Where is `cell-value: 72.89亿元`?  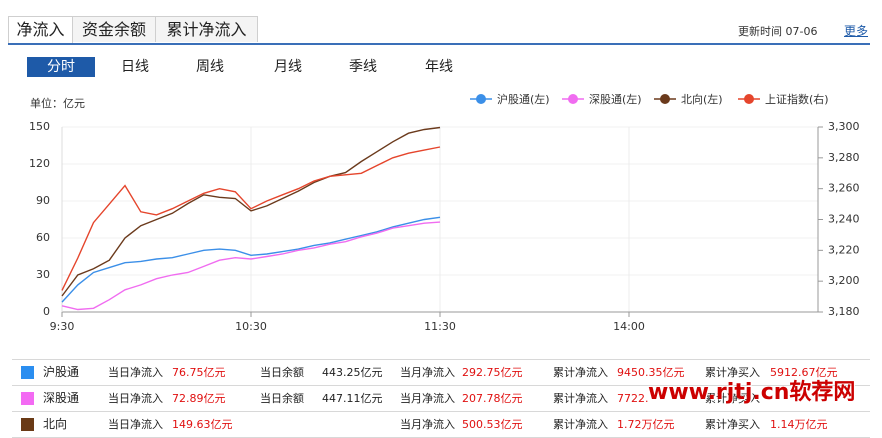
cell-value: 72.89亿元 is located at coordinates (199, 398).